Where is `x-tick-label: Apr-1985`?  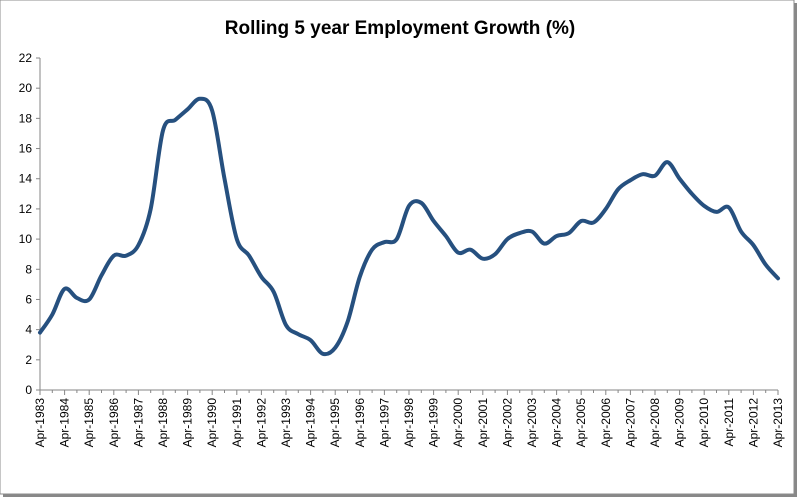
x-tick-label: Apr-1985 is located at coordinates (89, 423).